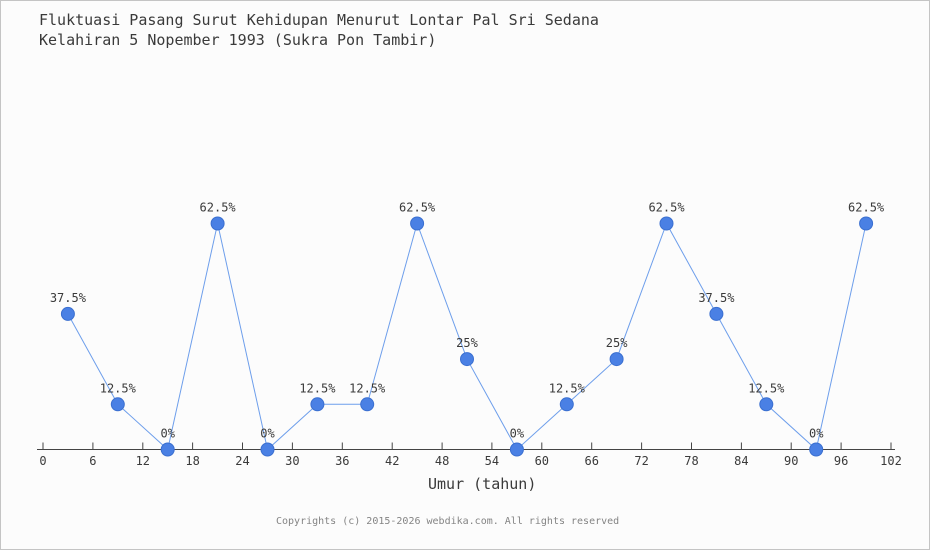 The image size is (930, 550). Describe the element at coordinates (791, 461) in the screenshot. I see `x-axis-tick-label: 90` at that location.